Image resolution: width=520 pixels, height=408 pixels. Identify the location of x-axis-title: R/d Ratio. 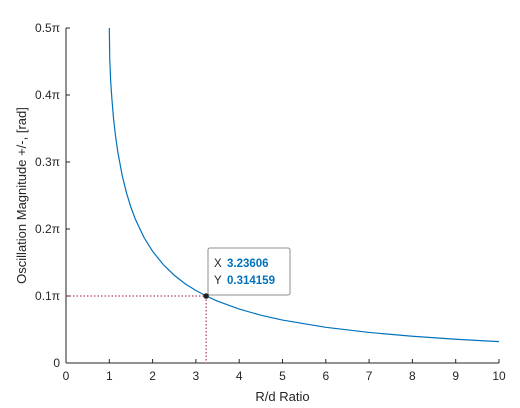
(282, 396).